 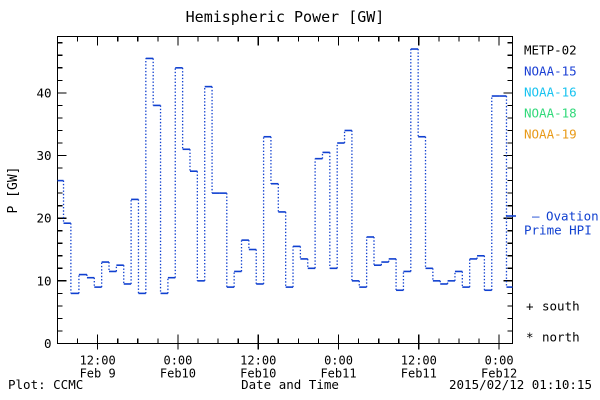 I want to click on y-tick-label: 0, so click(x=48, y=343).